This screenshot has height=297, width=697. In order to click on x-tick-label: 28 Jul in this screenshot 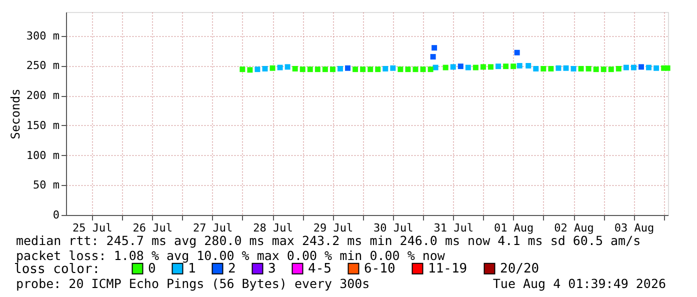, I will do `click(273, 228)`.